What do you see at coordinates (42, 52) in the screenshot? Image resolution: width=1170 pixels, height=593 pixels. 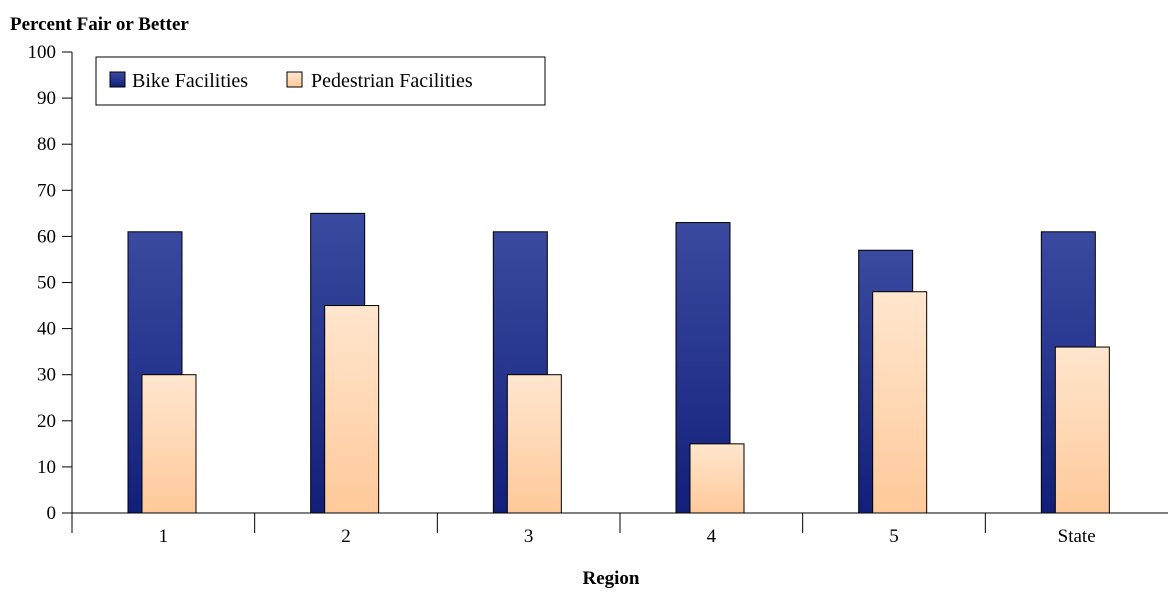 I see `y-tick-label: 100` at bounding box center [42, 52].